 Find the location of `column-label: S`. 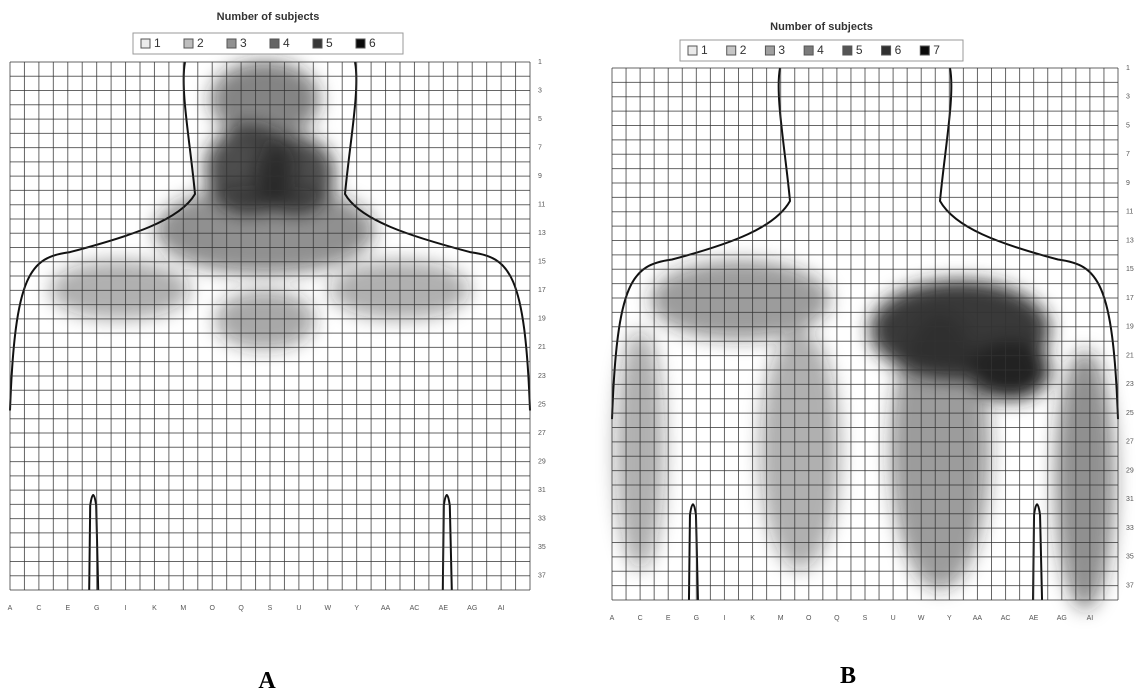

column-label: S is located at coordinates (270, 608).